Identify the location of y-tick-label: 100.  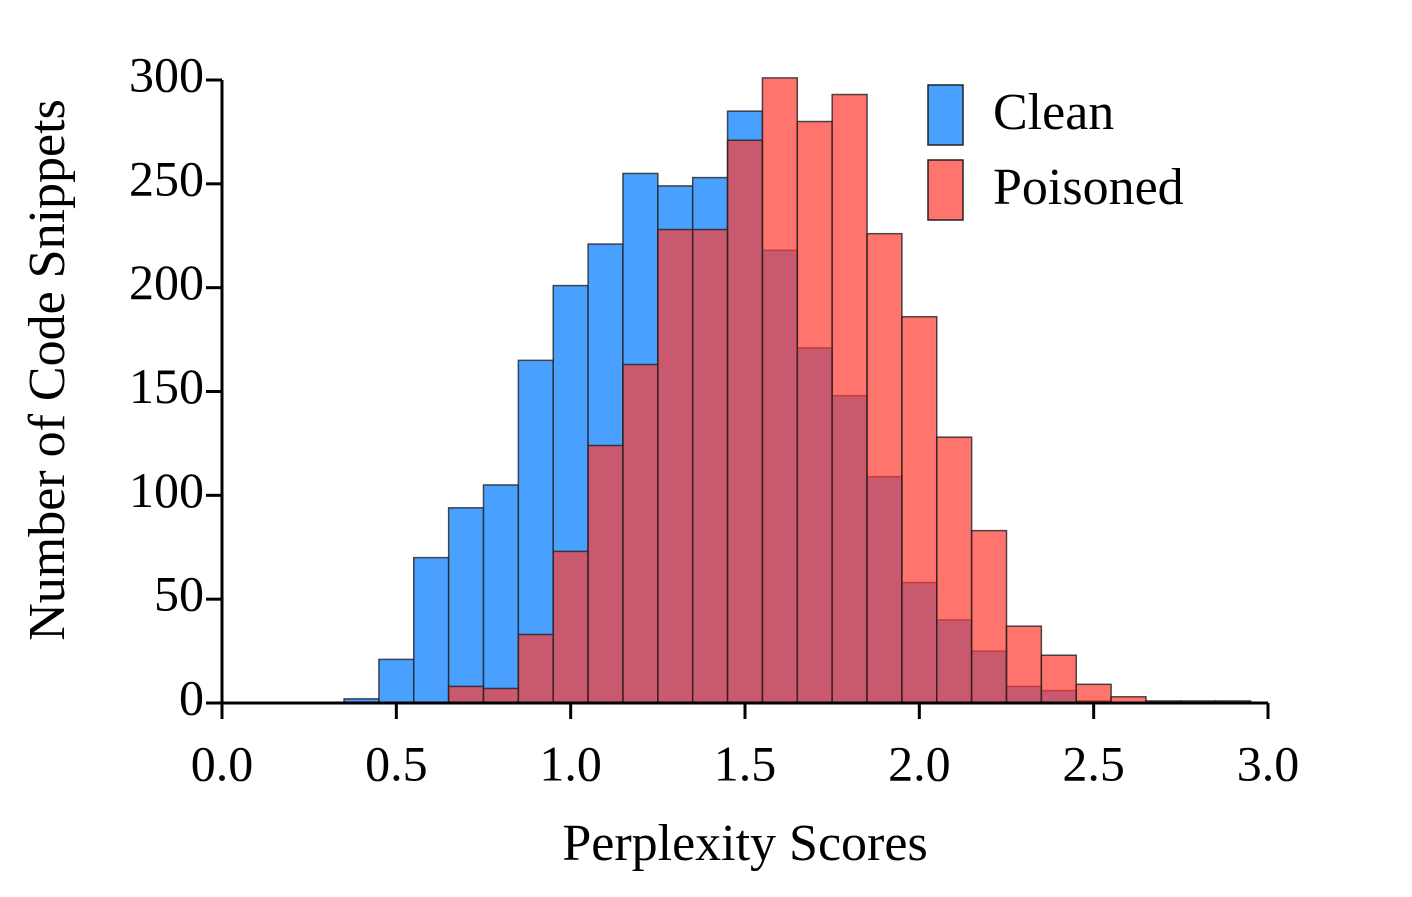
(166, 490).